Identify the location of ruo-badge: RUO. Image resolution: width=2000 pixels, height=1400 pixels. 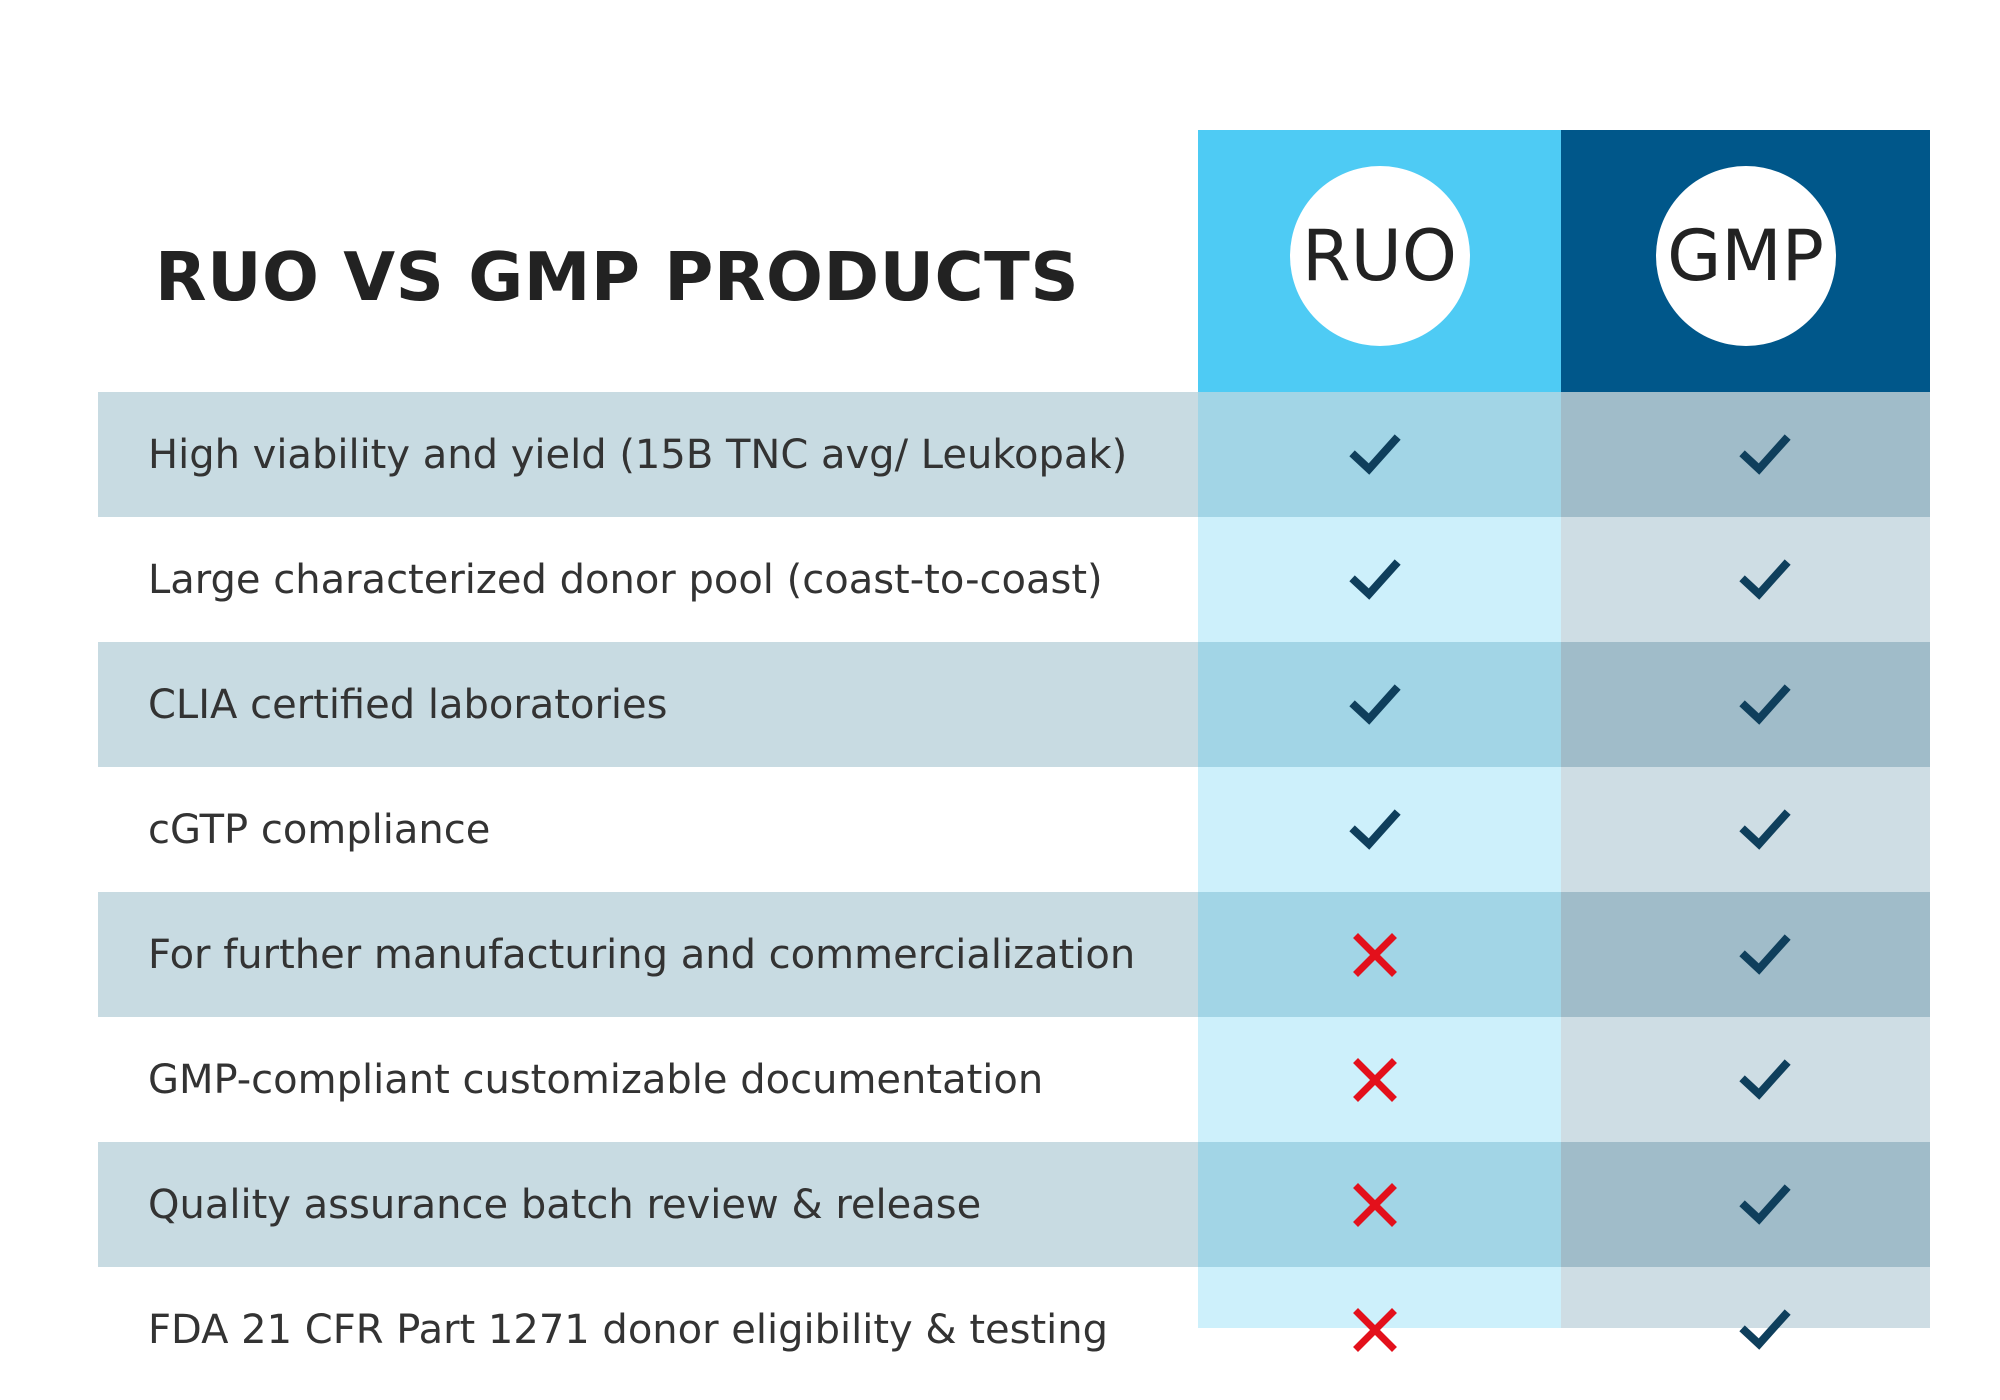
(1379, 256).